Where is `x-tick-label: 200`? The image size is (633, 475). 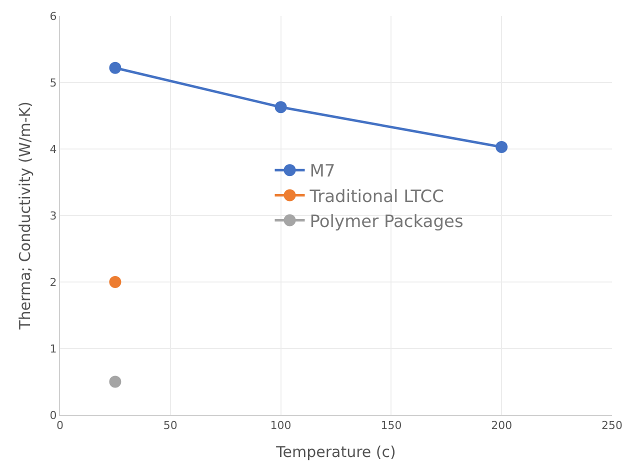
x-tick-label: 200 is located at coordinates (501, 425).